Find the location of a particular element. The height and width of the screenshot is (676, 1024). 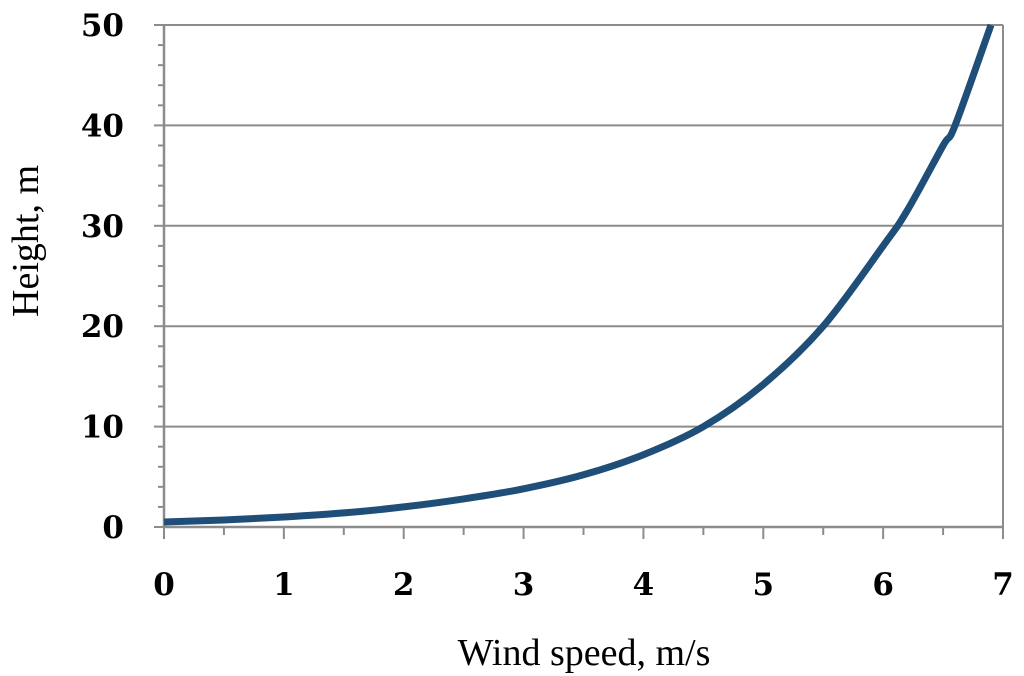

y-tick-label: 50 is located at coordinates (102, 26).